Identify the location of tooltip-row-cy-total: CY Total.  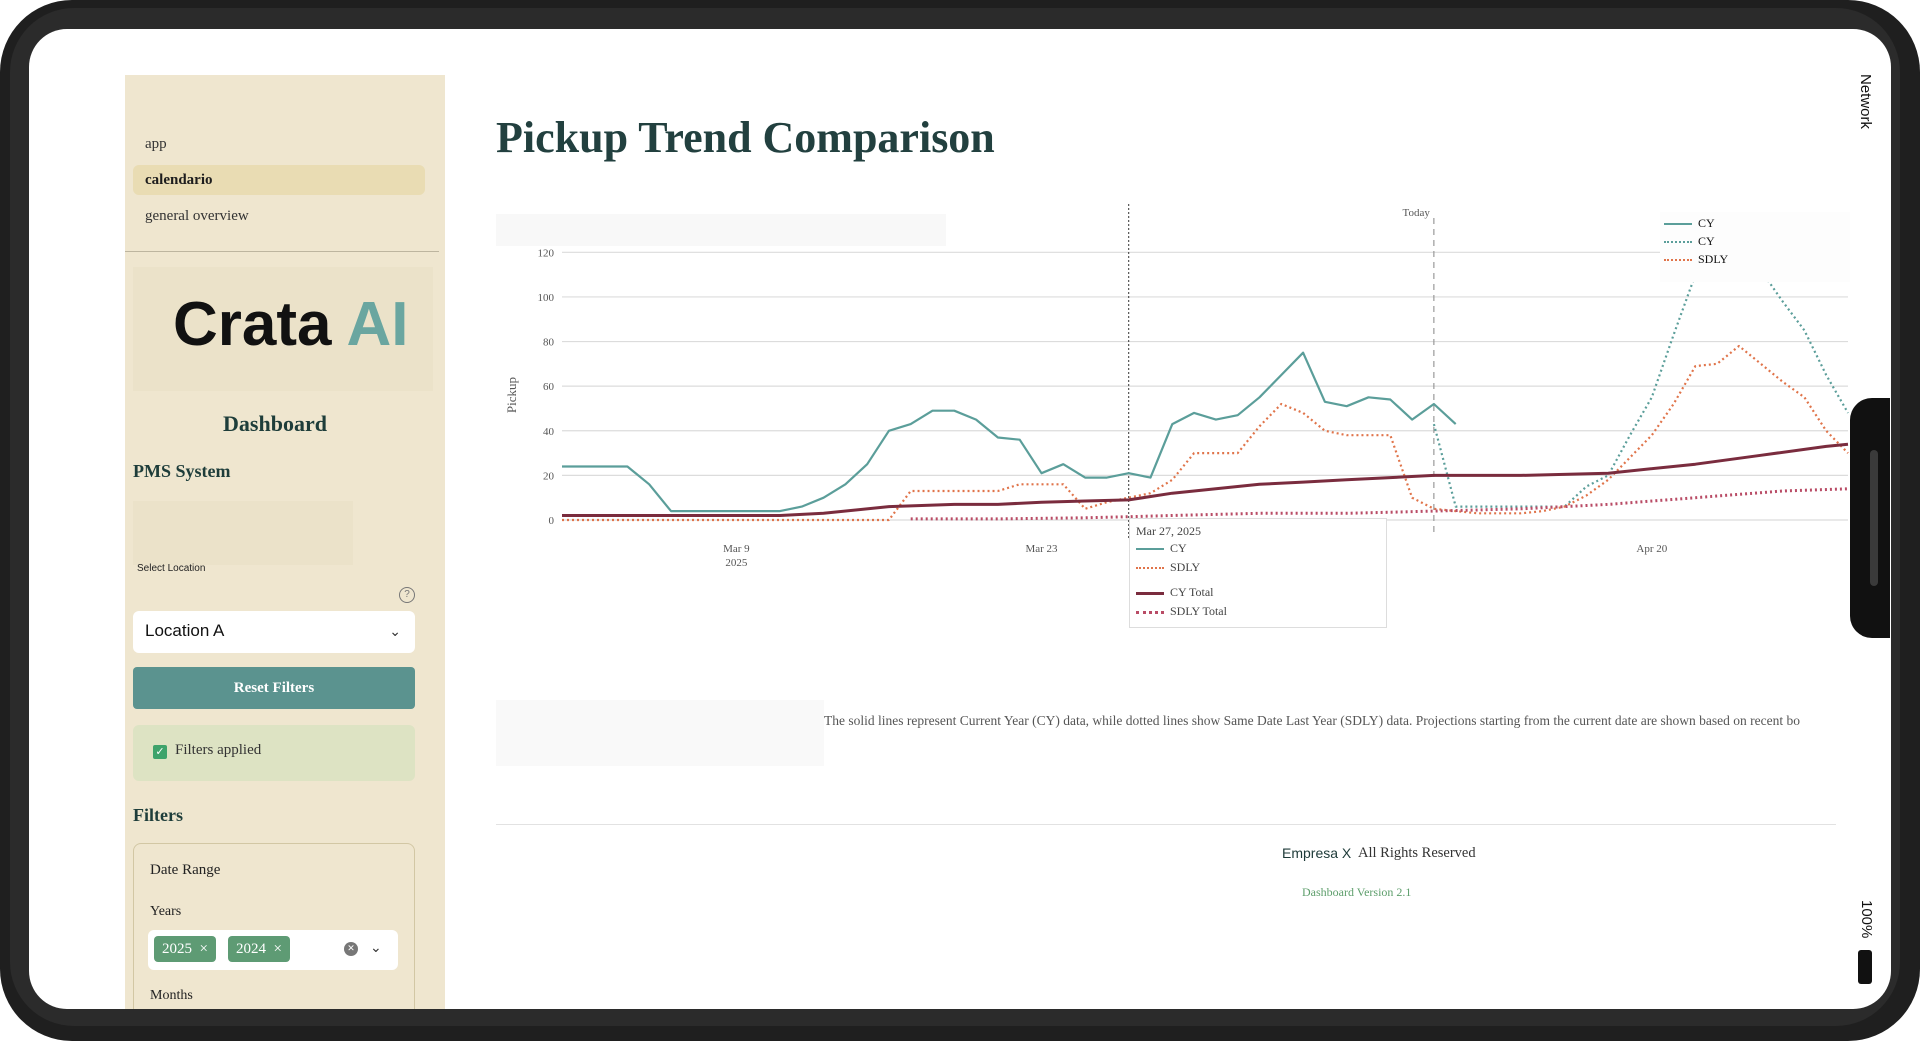
(1175, 592).